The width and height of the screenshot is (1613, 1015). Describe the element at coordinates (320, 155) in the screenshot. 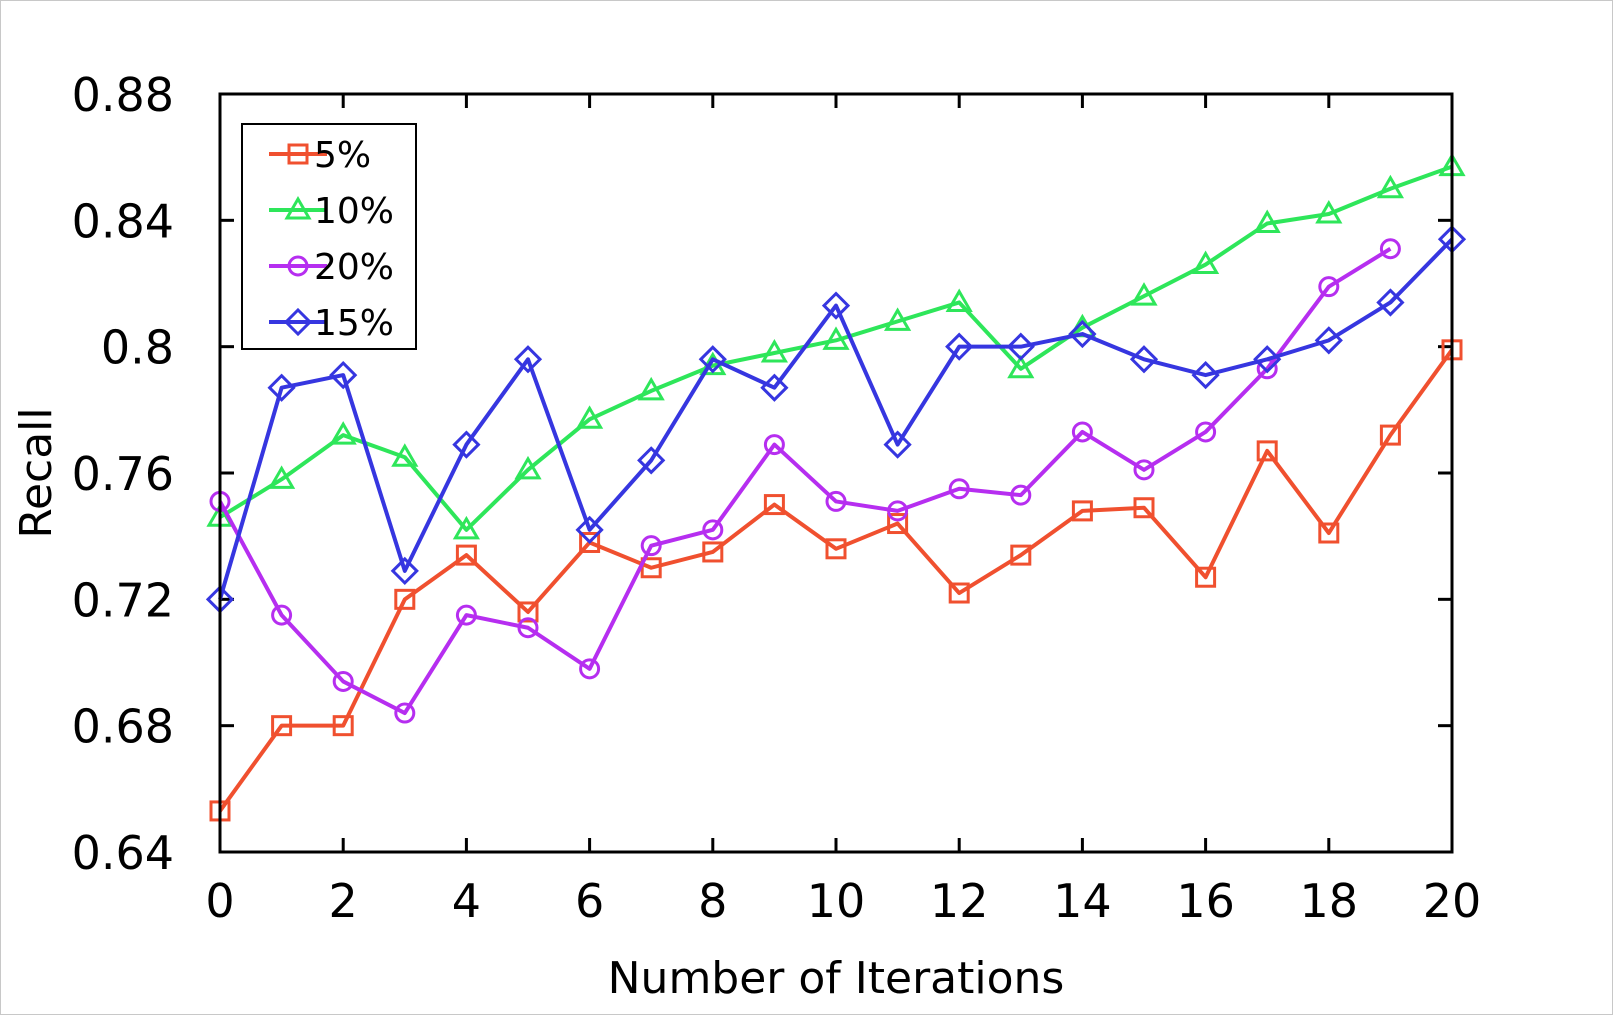

I see `legend-item: 5%` at that location.